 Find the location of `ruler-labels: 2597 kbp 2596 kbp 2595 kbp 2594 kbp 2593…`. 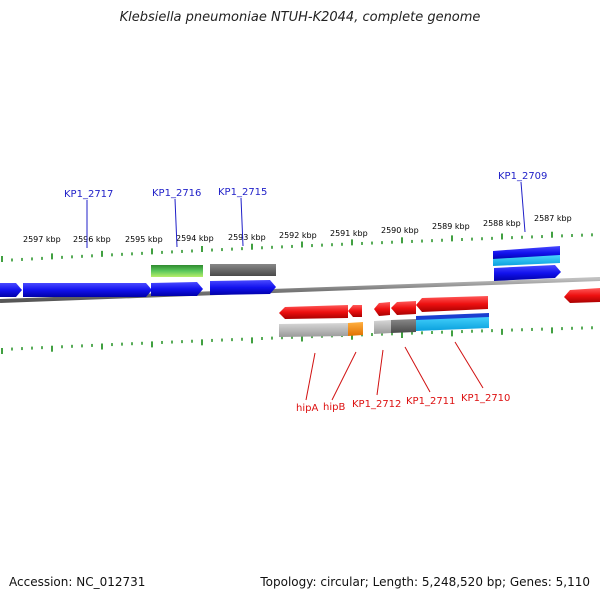

ruler-labels: 2597 kbp 2596 kbp 2595 kbp 2594 kbp 2593… is located at coordinates (297, 229).